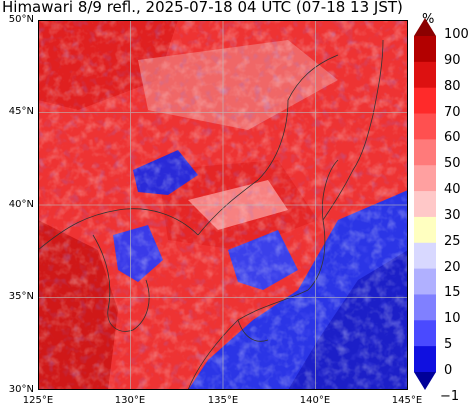  I want to click on lon-label-130: 130°E, so click(130, 400).